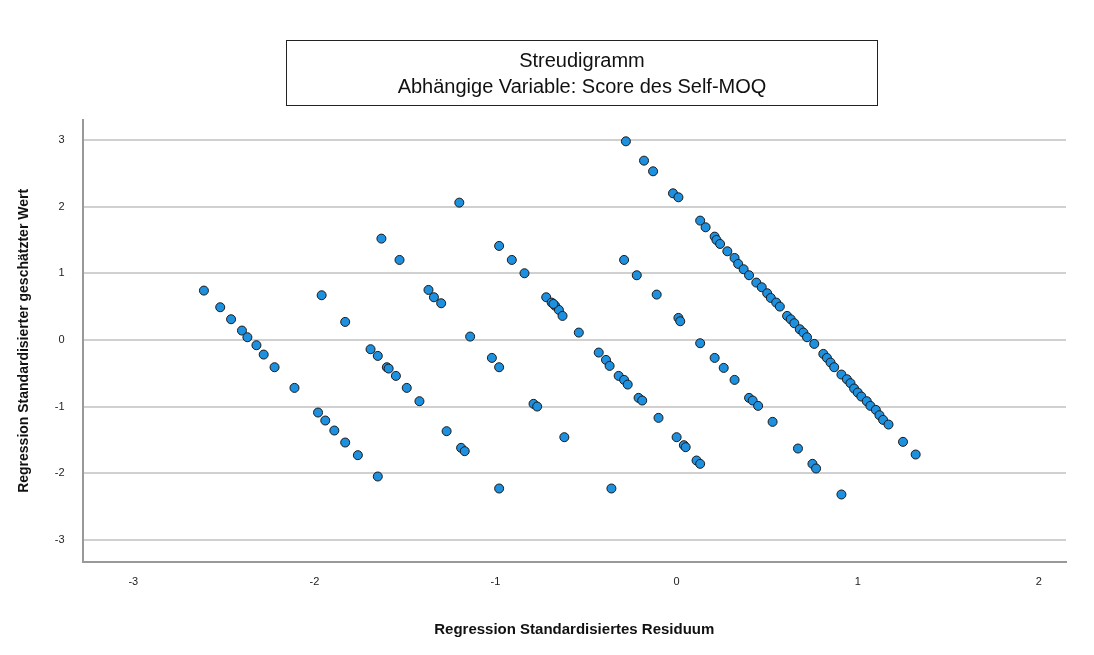 The height and width of the screenshot is (655, 1094). What do you see at coordinates (59, 472) in the screenshot?
I see `y-tick-label: -2` at bounding box center [59, 472].